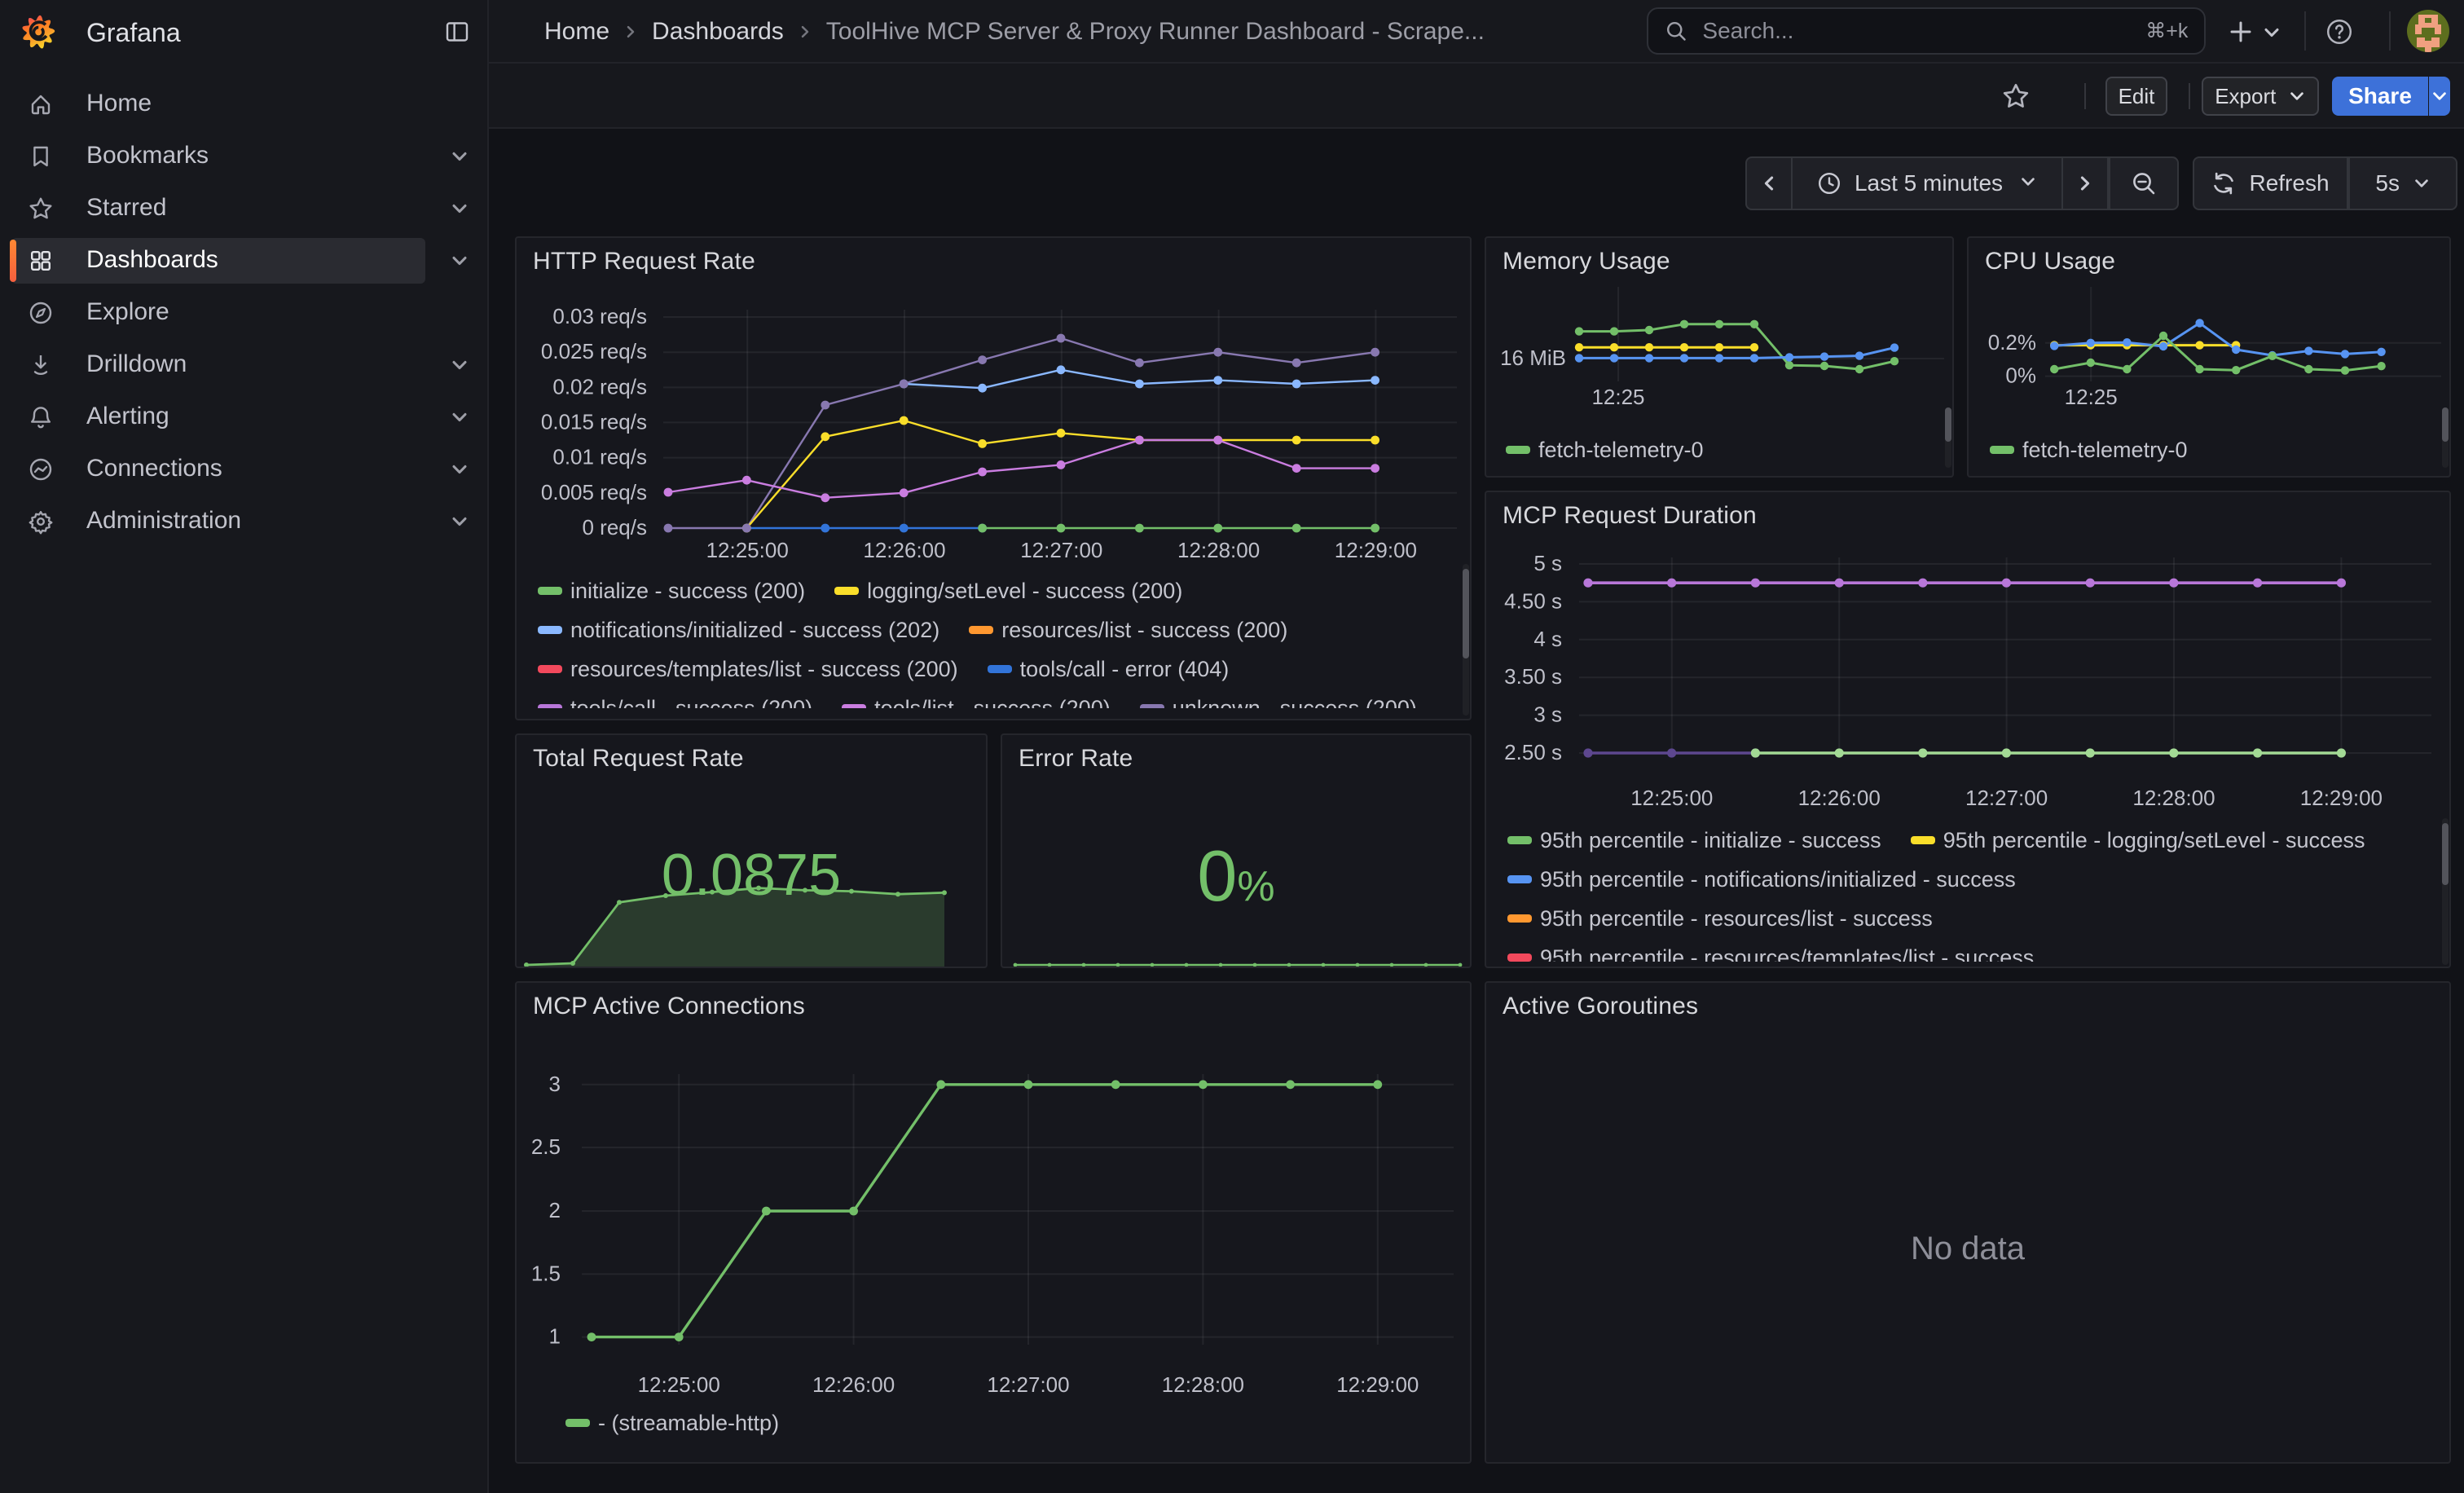  Describe the element at coordinates (1547, 563) in the screenshot. I see `svg-text: 5 s` at that location.